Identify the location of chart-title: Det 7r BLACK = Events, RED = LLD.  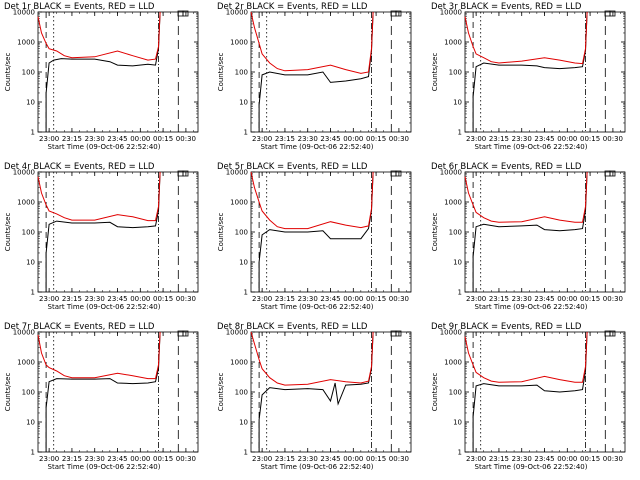
(79, 327).